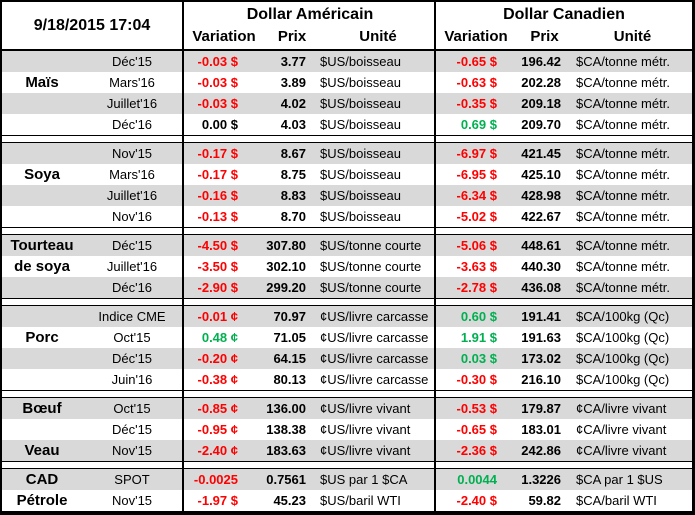 The image size is (695, 515). What do you see at coordinates (541, 195) in the screenshot?
I see `ca-price-value: 428.98` at bounding box center [541, 195].